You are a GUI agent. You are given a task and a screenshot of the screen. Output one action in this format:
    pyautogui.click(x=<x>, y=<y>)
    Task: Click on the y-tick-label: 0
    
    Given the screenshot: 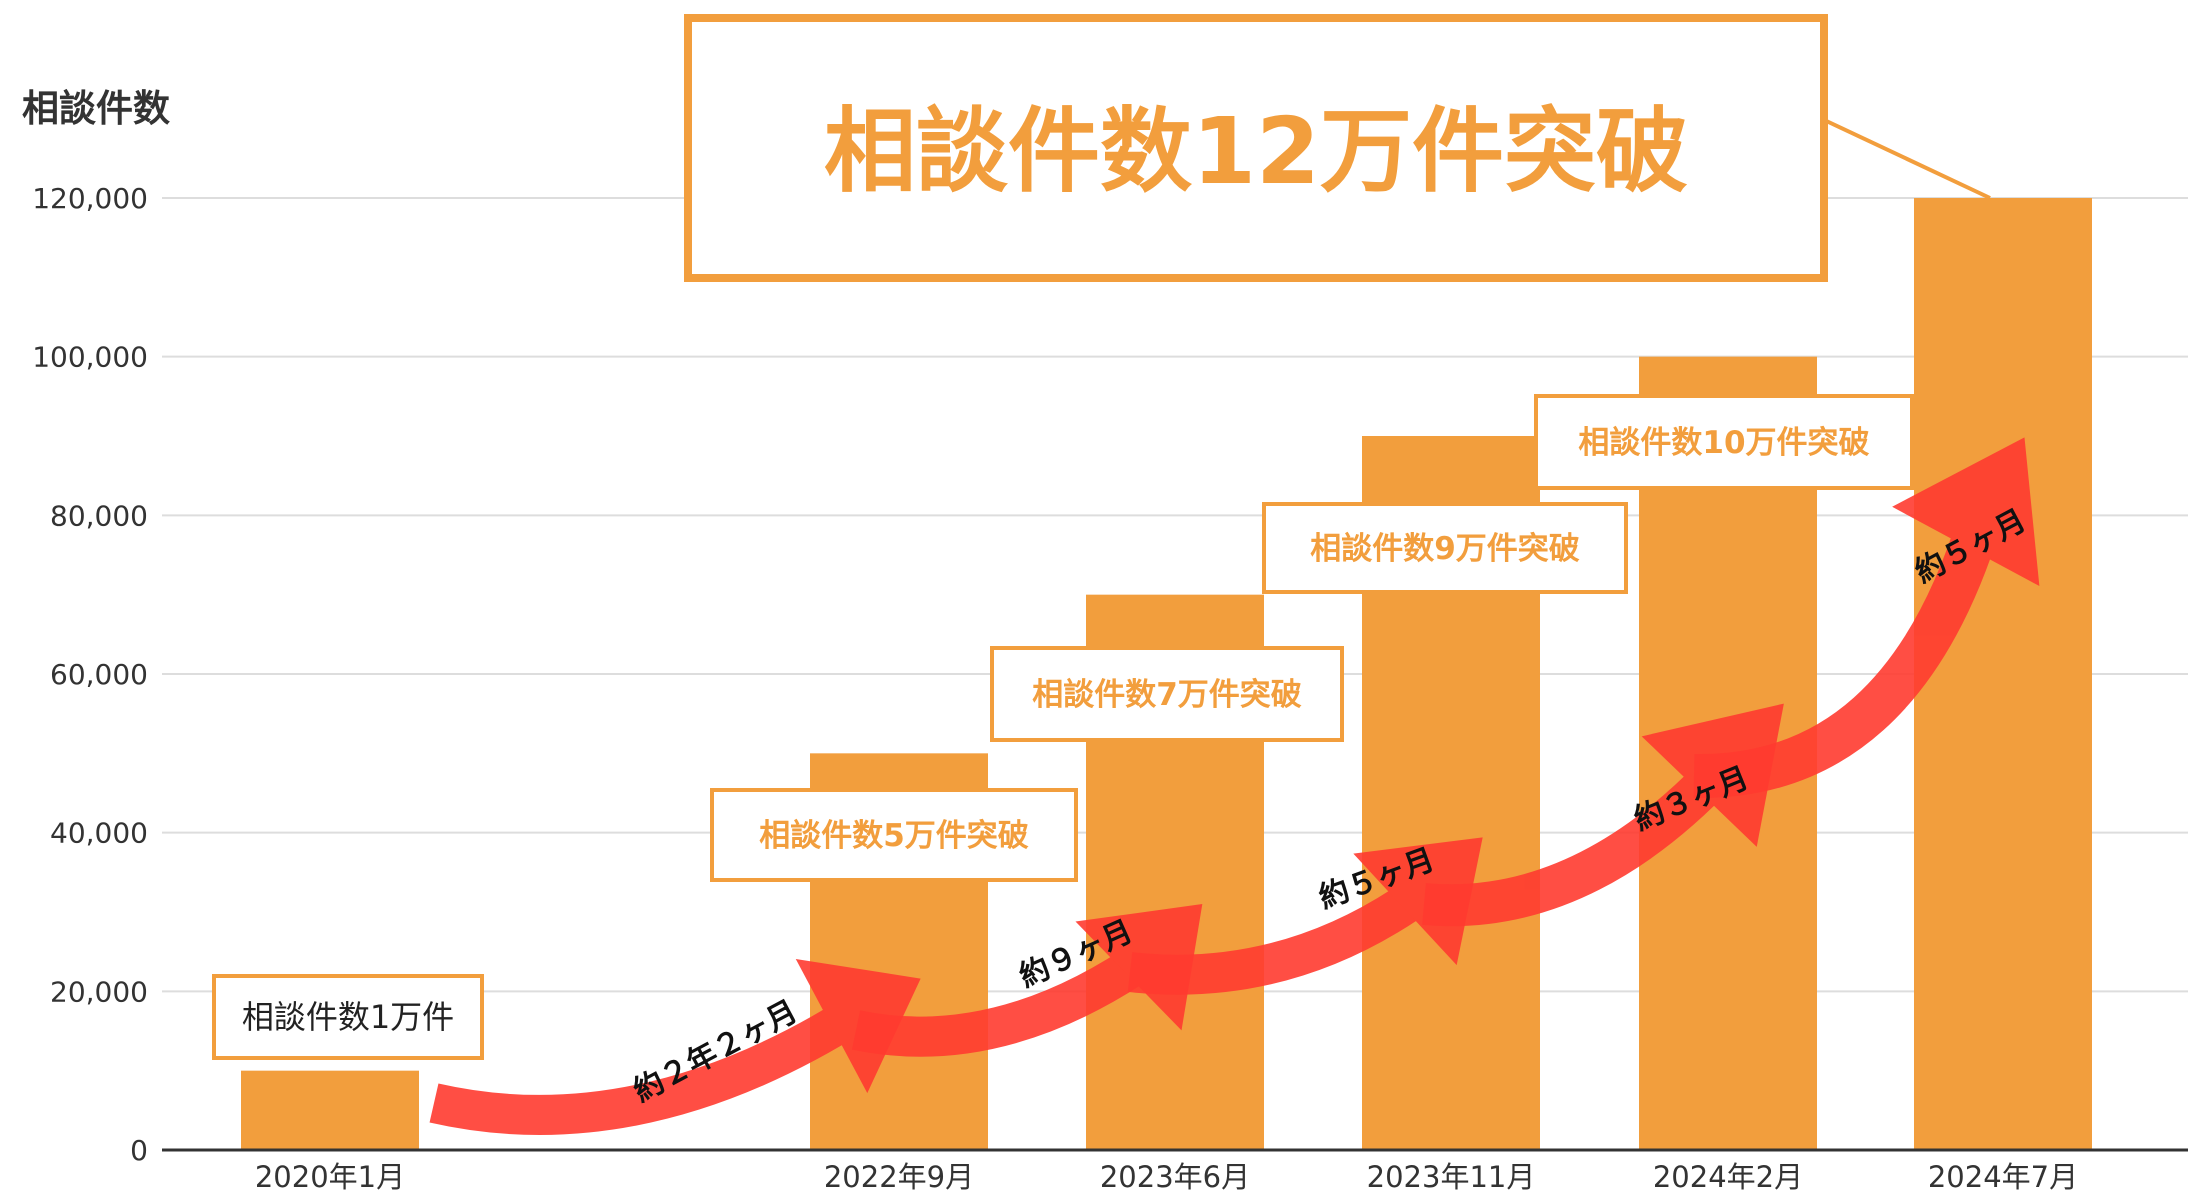 What is the action you would take?
    pyautogui.click(x=139, y=1150)
    